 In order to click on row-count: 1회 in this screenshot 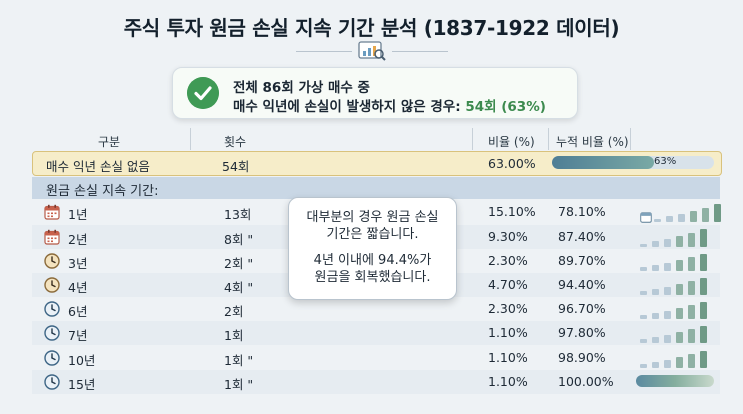, I will do `click(234, 335)`.